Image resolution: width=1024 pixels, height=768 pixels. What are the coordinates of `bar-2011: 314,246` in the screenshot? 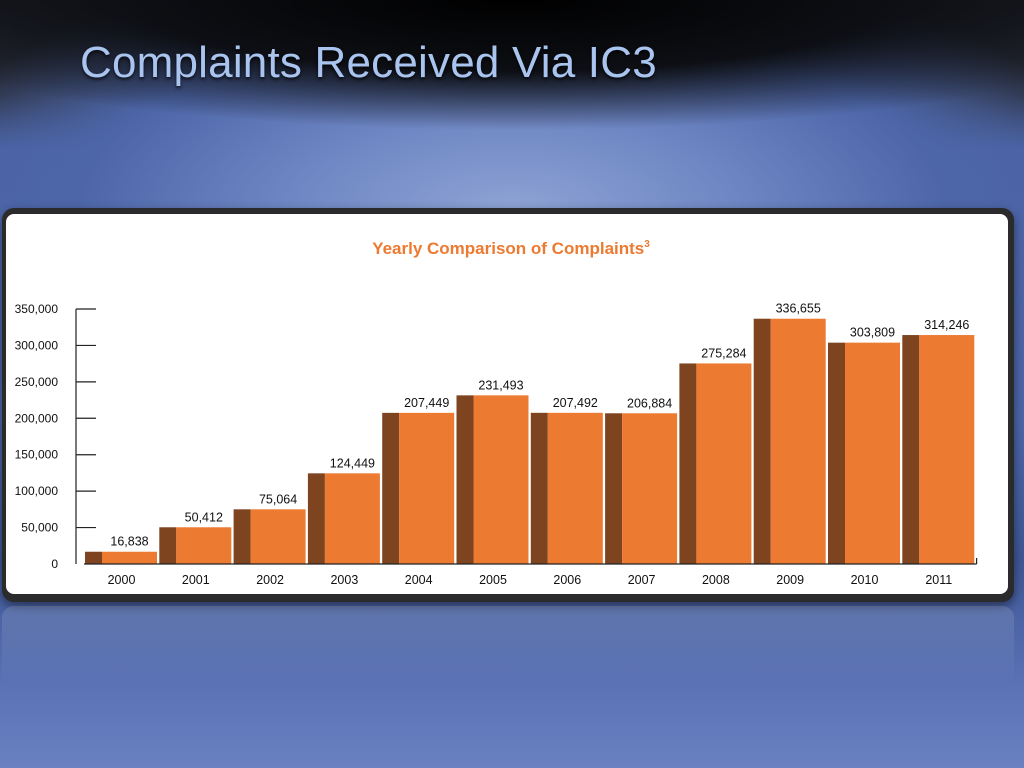 It's located at (938, 441).